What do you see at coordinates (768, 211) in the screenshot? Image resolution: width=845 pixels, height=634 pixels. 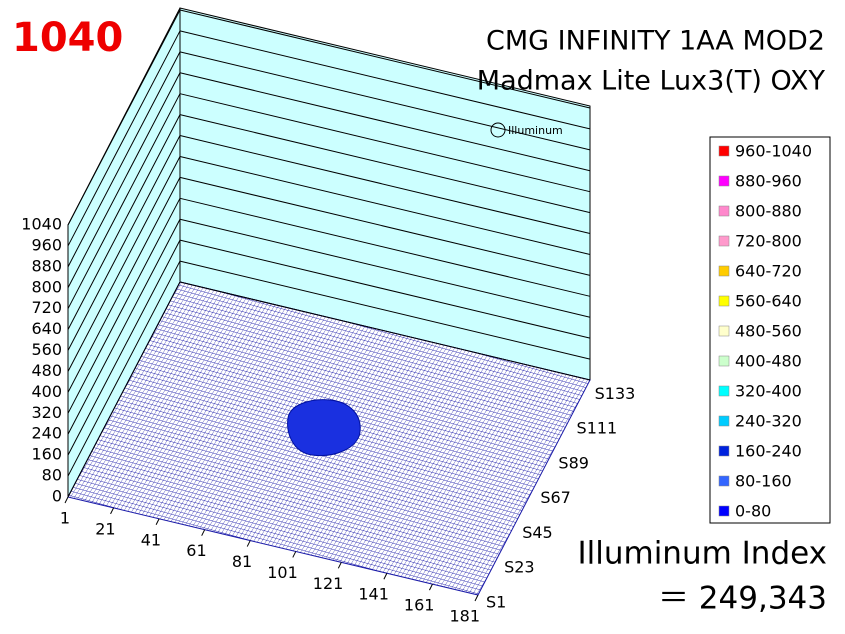 I see `legend-label: 800-880` at bounding box center [768, 211].